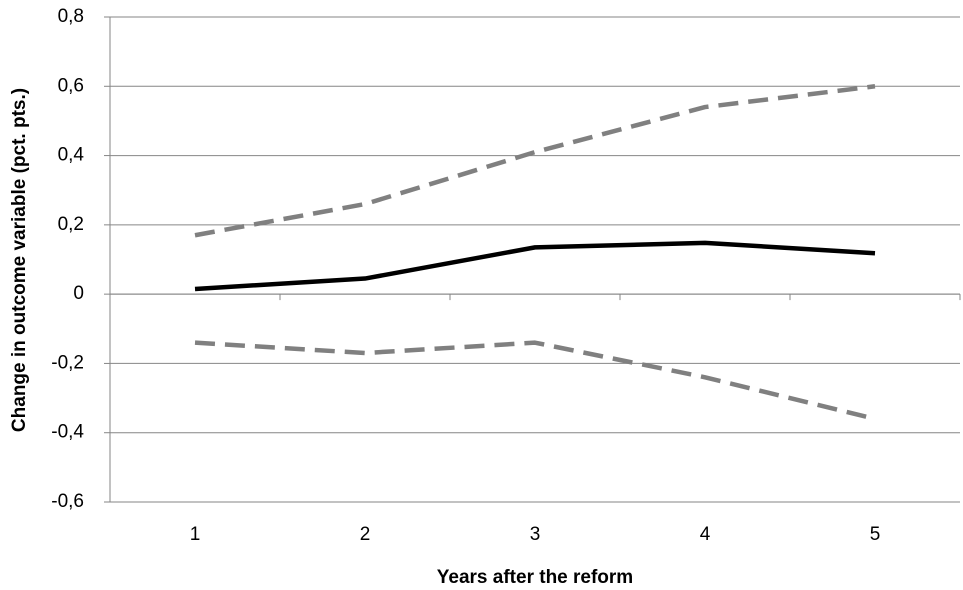 The width and height of the screenshot is (963, 590). Describe the element at coordinates (71, 85) in the screenshot. I see `y-tick-label: 0,6` at that location.